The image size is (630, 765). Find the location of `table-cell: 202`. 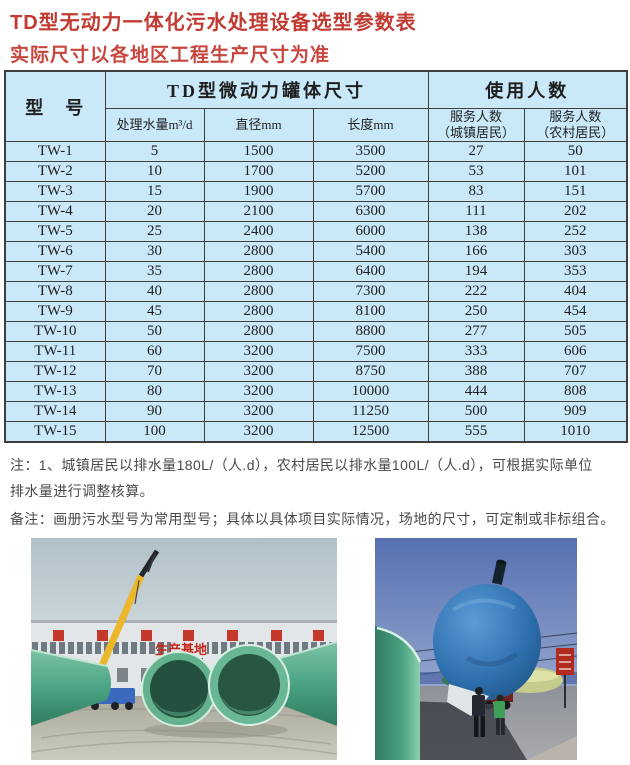

table-cell: 202 is located at coordinates (575, 211).